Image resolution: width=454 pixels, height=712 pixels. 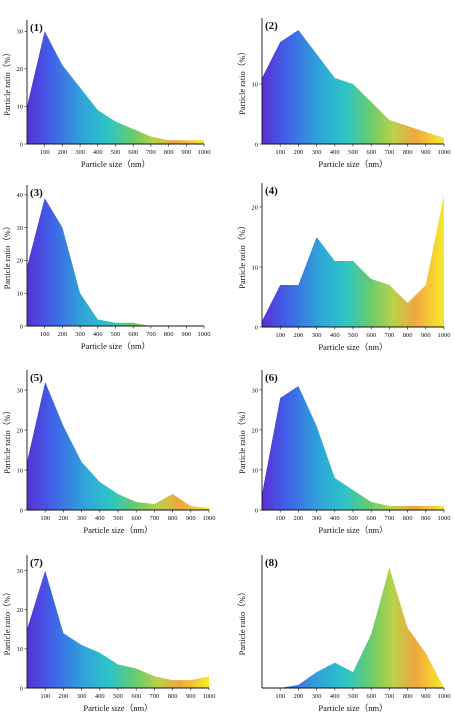 I want to click on panel-label: (2), so click(x=271, y=26).